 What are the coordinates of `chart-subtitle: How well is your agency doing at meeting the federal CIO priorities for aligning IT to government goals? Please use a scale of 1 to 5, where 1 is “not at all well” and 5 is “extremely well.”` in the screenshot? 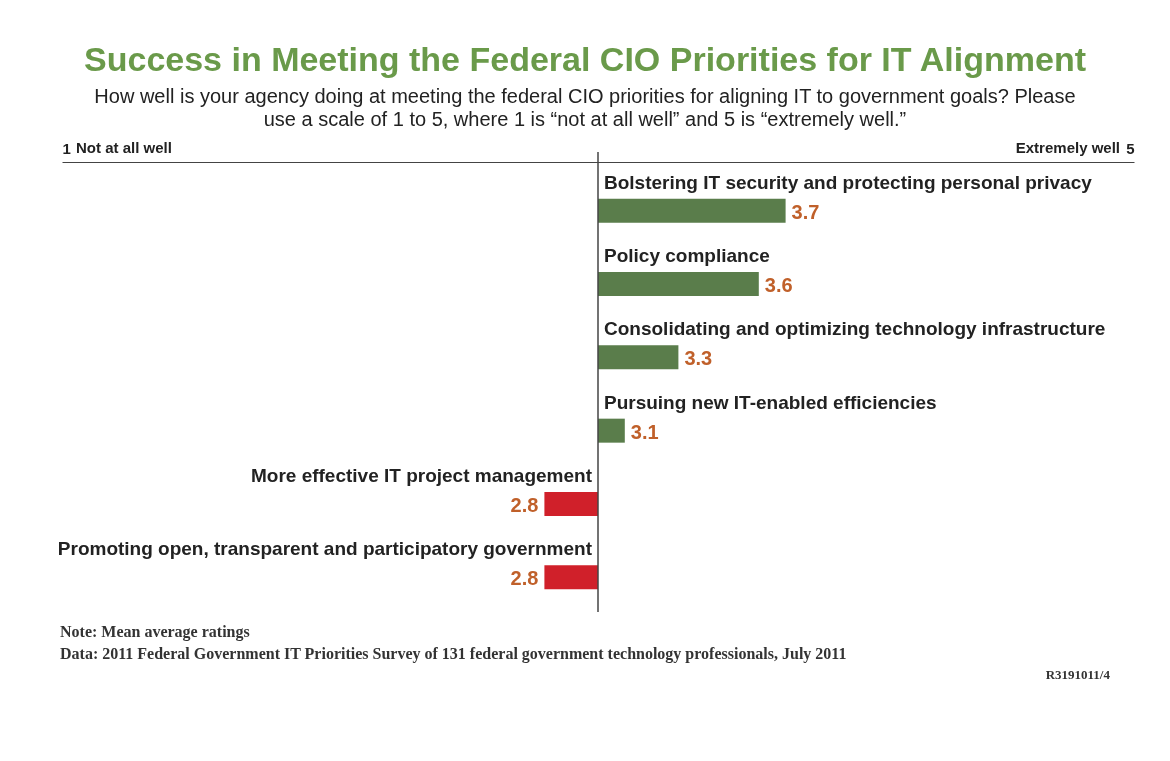 It's located at (585, 108).